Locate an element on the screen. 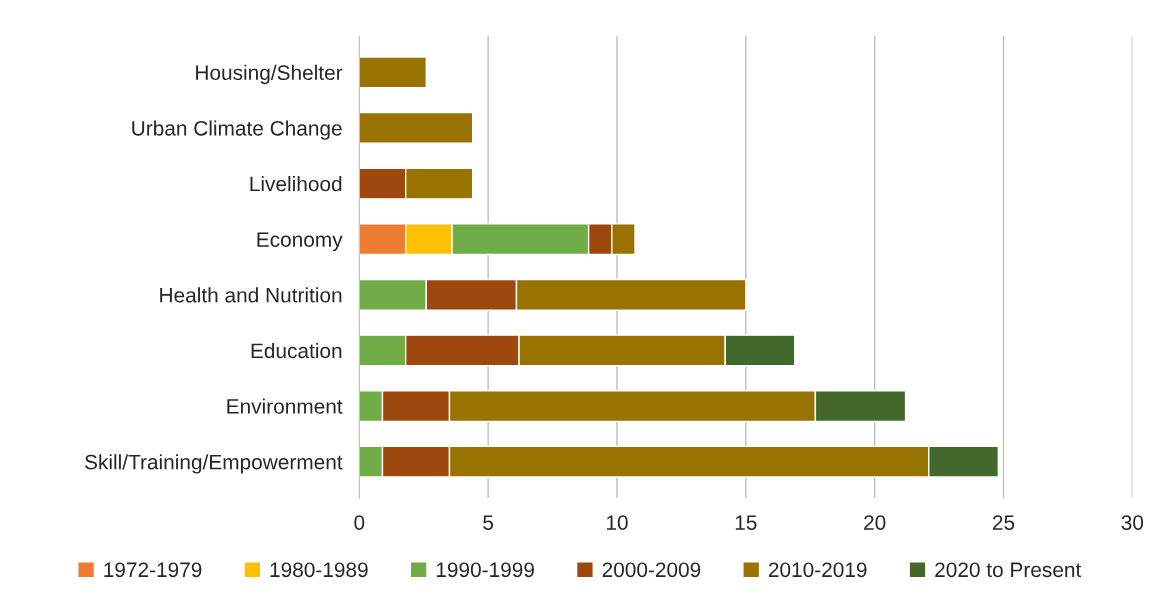 The image size is (1159, 600). x-tick-label: 15 is located at coordinates (746, 522).